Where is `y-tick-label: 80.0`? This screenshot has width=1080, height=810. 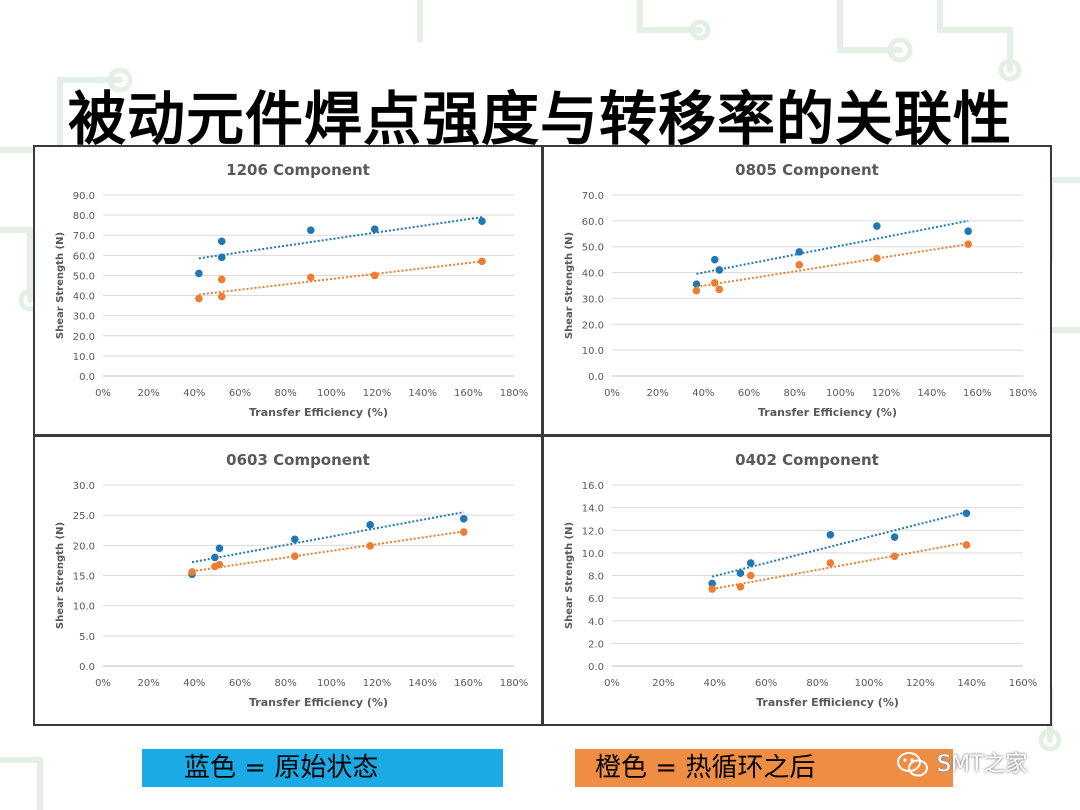
y-tick-label: 80.0 is located at coordinates (84, 216).